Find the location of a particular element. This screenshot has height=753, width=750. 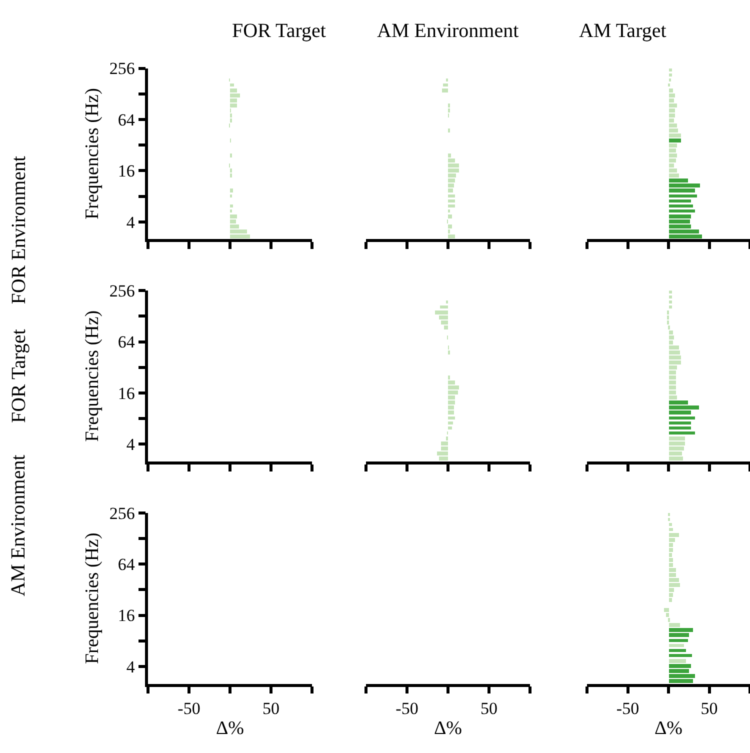

chart-title: FOR Target is located at coordinates (279, 31).